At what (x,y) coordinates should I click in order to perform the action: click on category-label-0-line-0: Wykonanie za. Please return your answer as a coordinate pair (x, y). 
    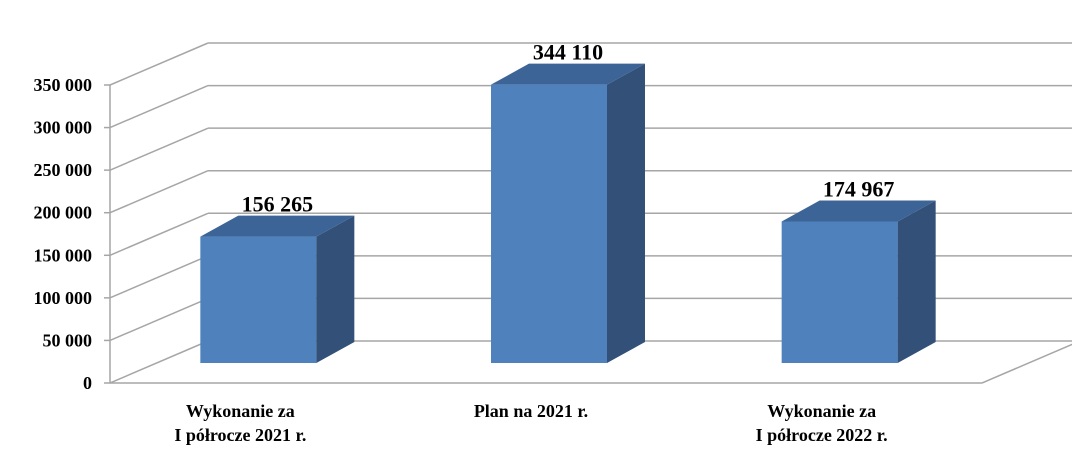
    Looking at the image, I should click on (240, 411).